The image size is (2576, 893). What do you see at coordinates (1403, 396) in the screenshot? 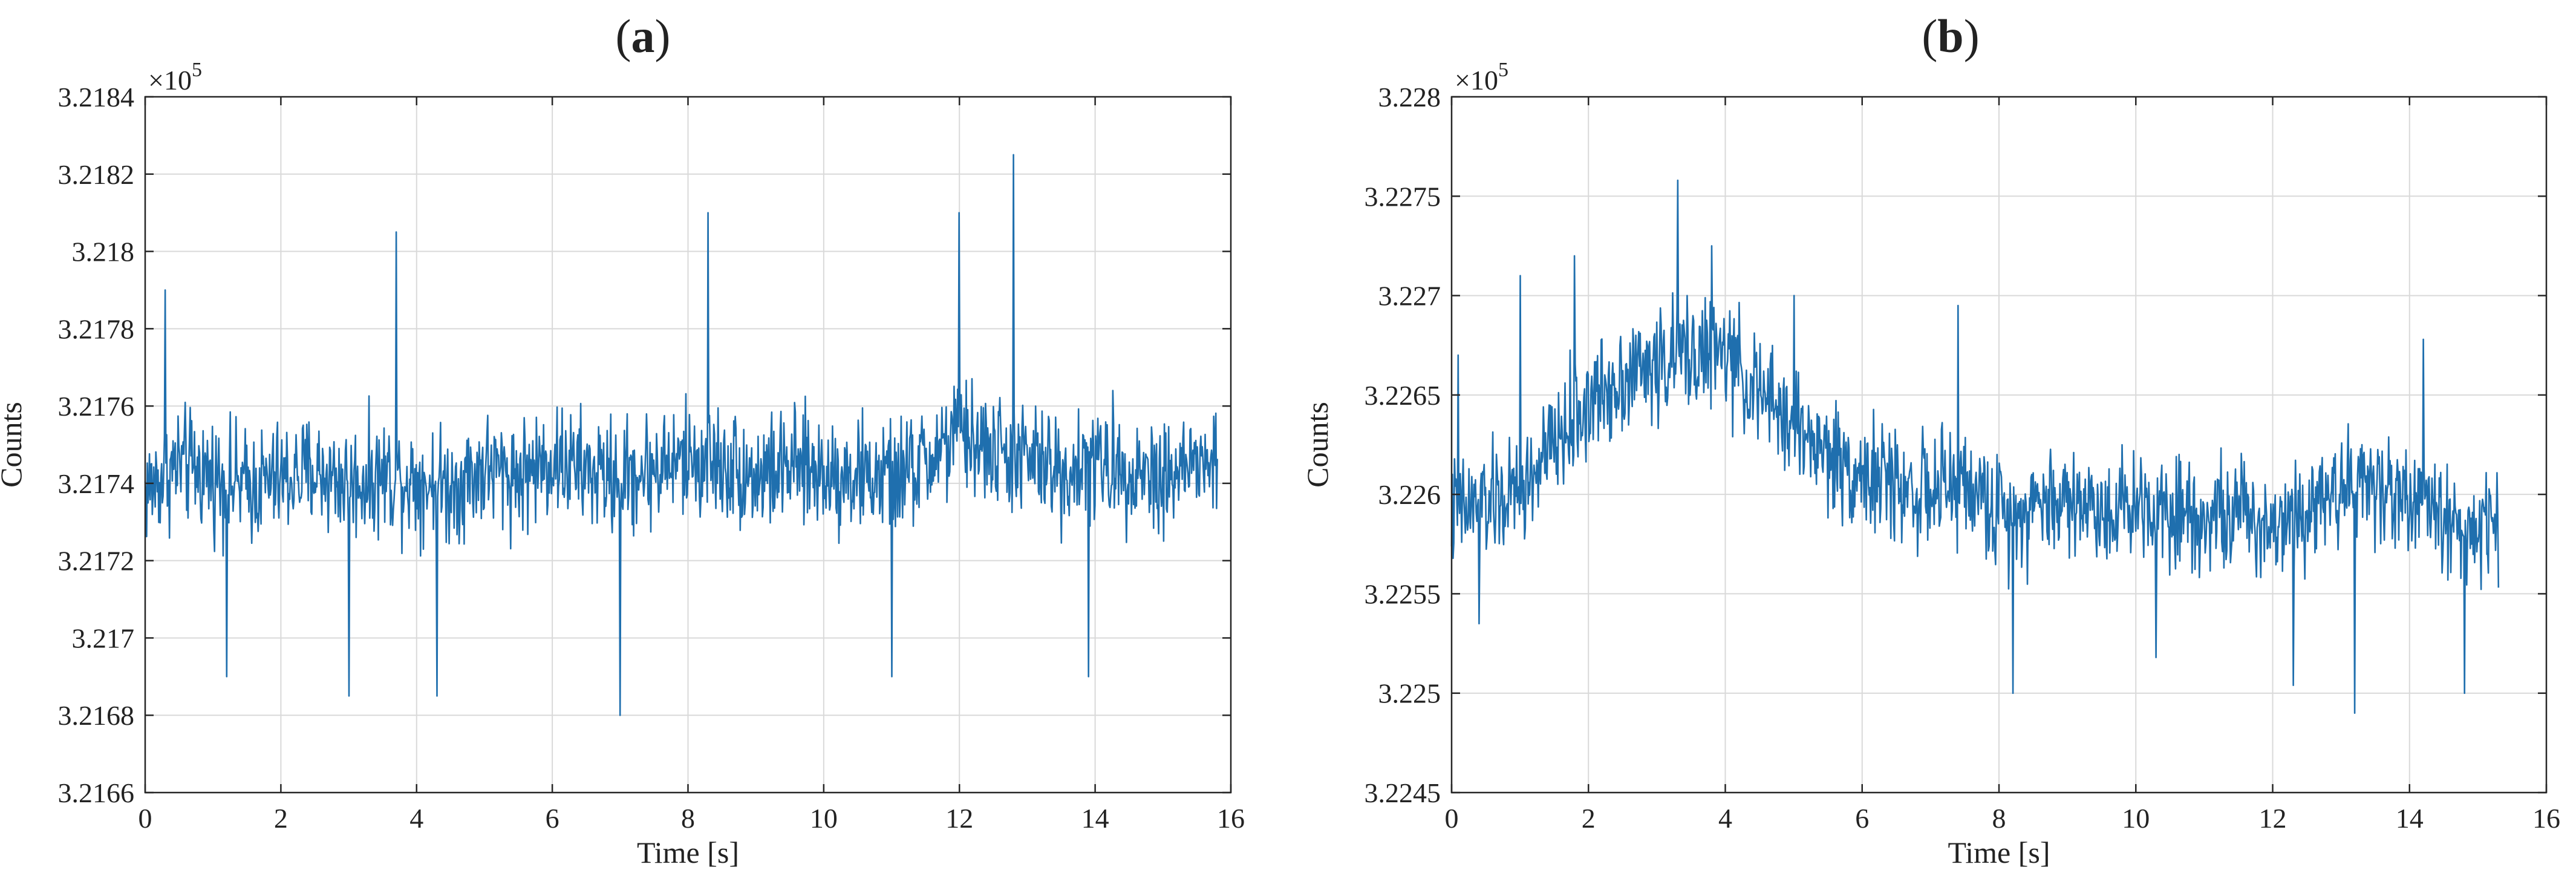
I see `y-tick-label: 3.2265` at bounding box center [1403, 396].